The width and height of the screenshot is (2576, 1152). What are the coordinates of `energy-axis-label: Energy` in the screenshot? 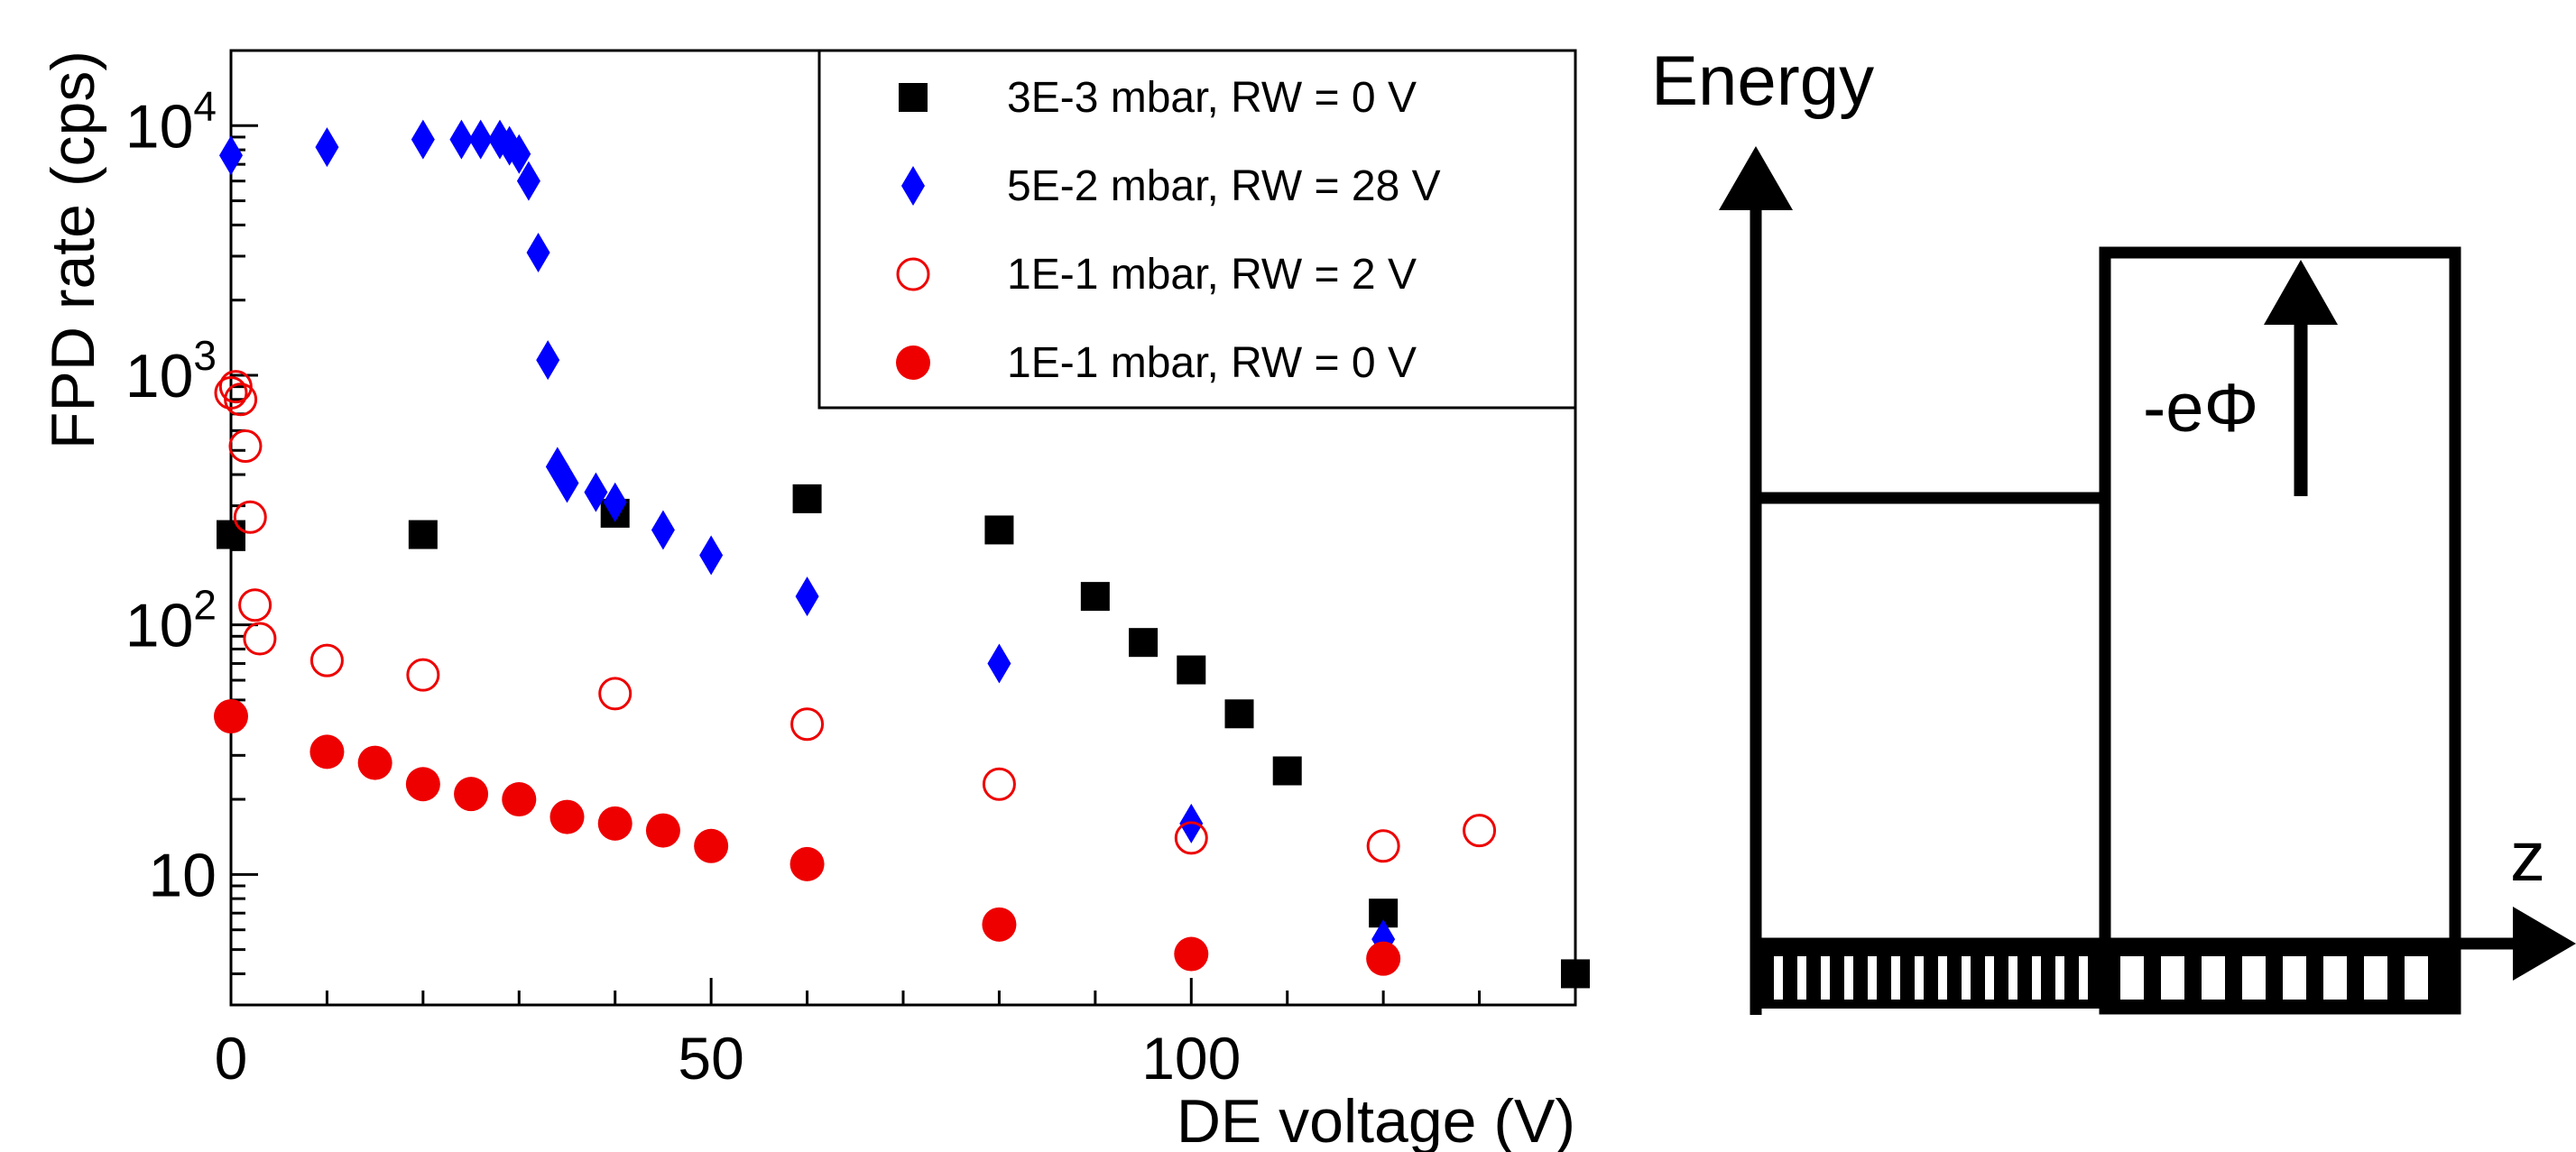 It's located at (1762, 80).